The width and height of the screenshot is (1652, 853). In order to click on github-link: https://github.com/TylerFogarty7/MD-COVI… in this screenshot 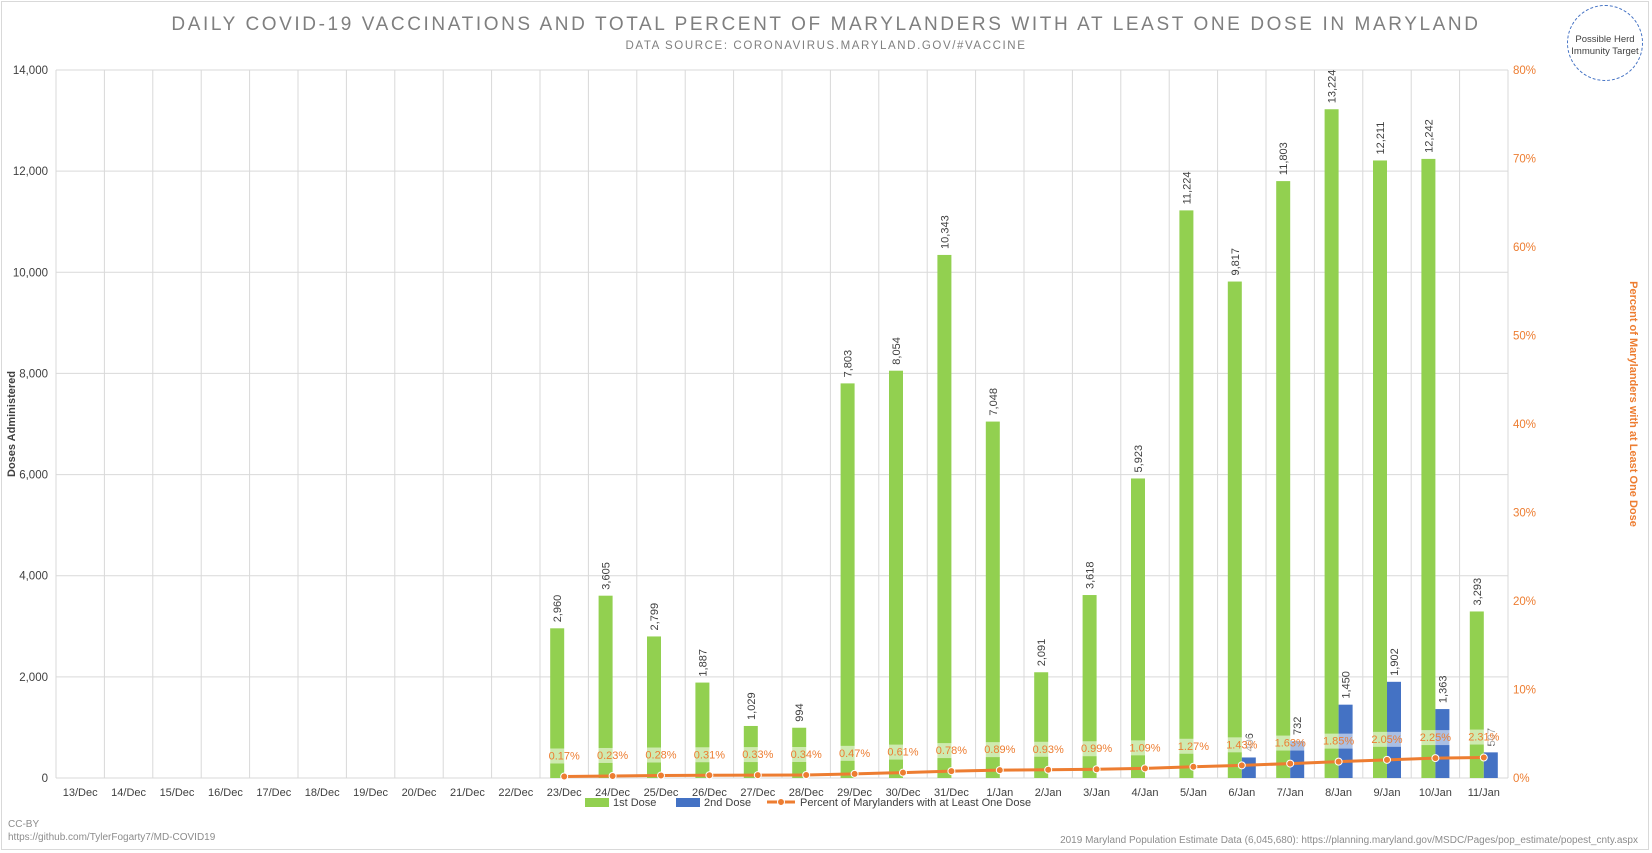, I will do `click(112, 837)`.